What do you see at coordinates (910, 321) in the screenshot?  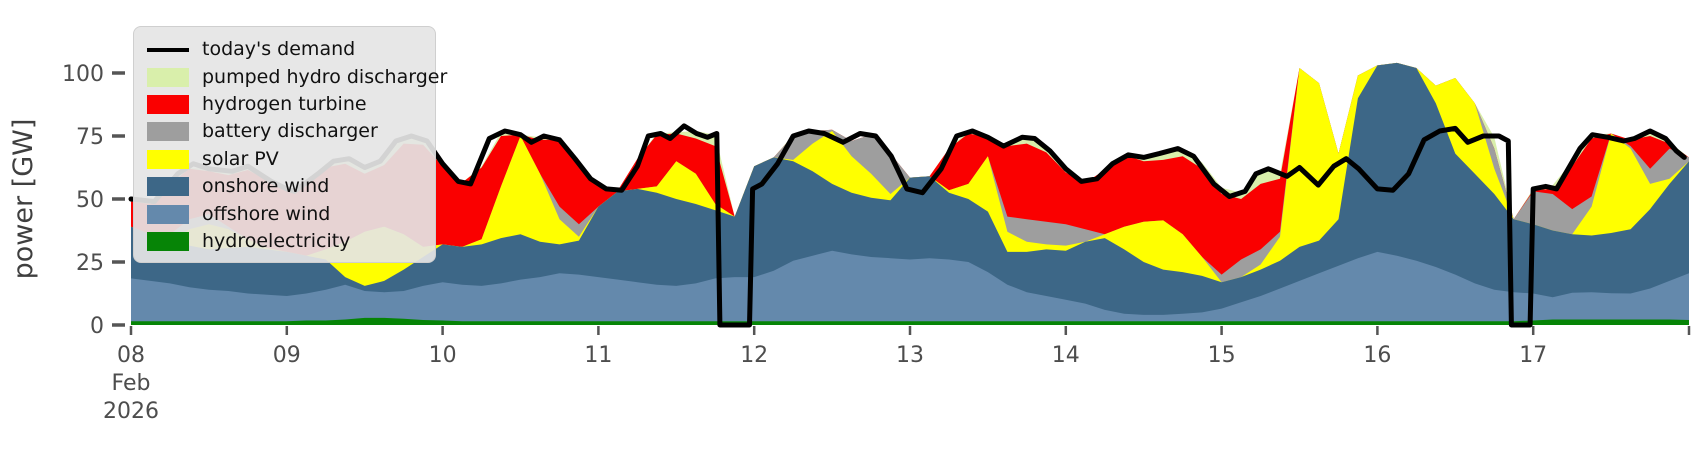 I see `area-hydro` at bounding box center [910, 321].